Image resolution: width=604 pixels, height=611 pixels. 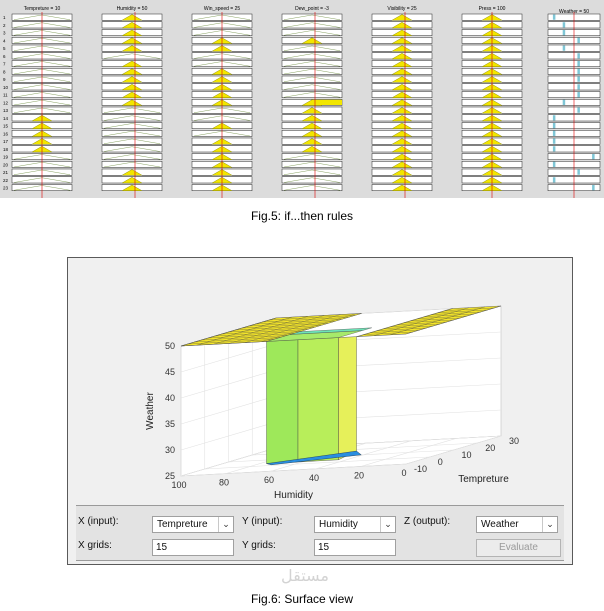 What do you see at coordinates (314, 478) in the screenshot?
I see `y-tick-label: 40` at bounding box center [314, 478].